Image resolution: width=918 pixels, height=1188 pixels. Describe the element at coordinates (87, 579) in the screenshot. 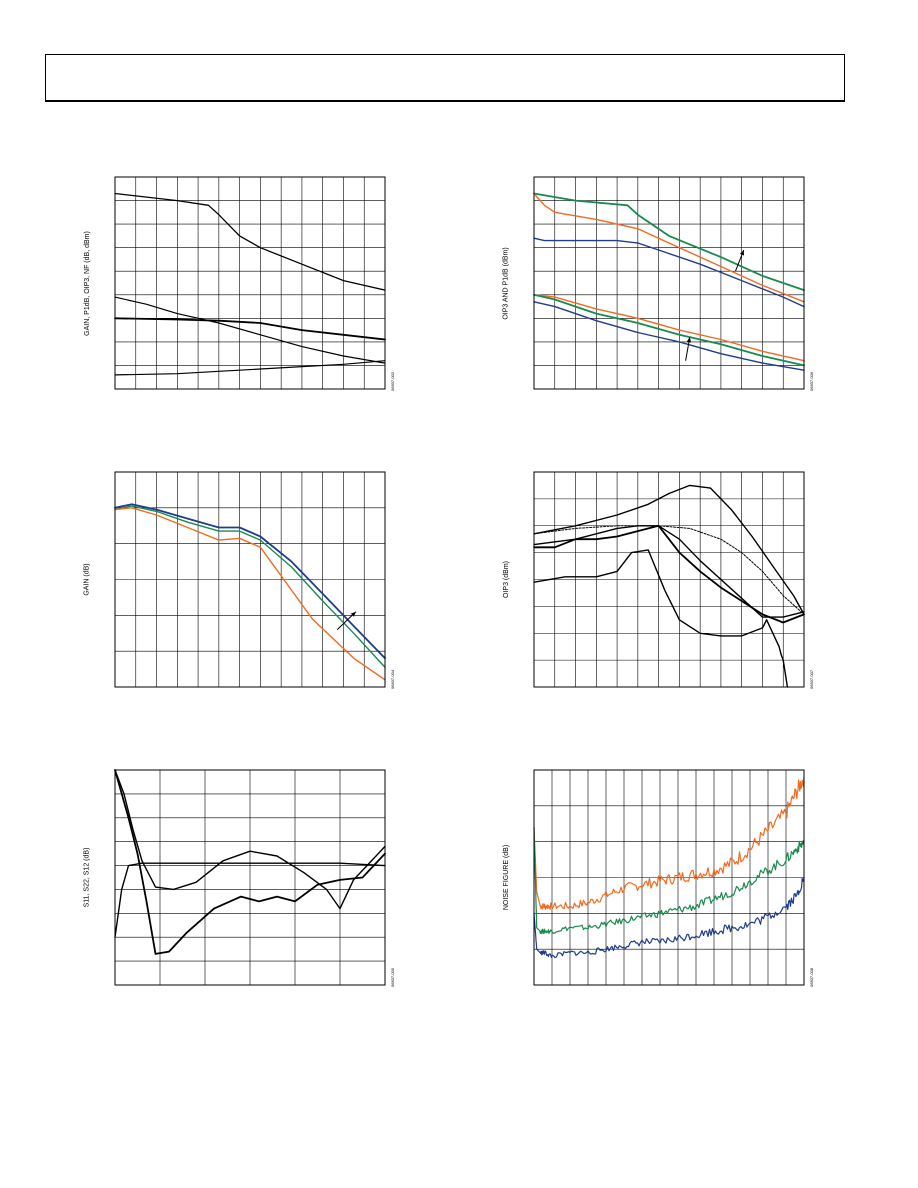

I see `y-axis-label: GAIN (dB)` at that location.